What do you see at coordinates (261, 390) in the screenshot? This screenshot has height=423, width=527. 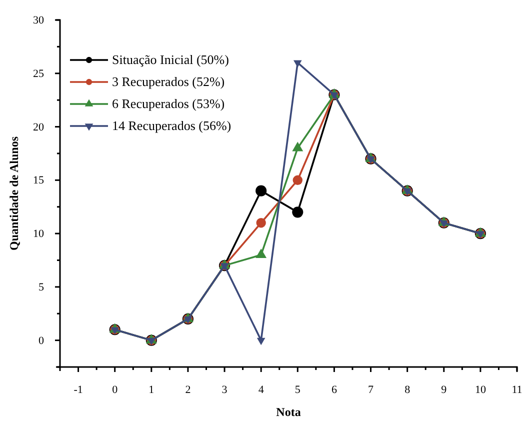 I see `x-tick-label: 4` at bounding box center [261, 390].